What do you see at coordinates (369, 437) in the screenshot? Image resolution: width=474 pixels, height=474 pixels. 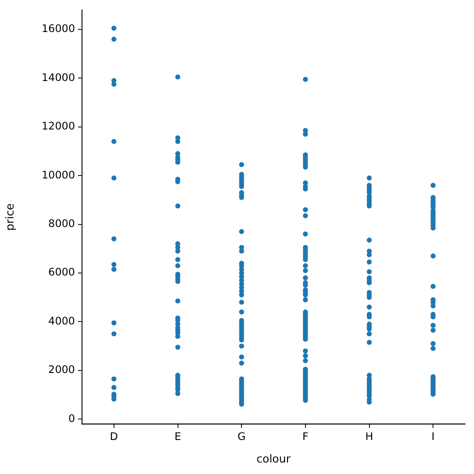 I see `x-tick-label: H` at bounding box center [369, 437].